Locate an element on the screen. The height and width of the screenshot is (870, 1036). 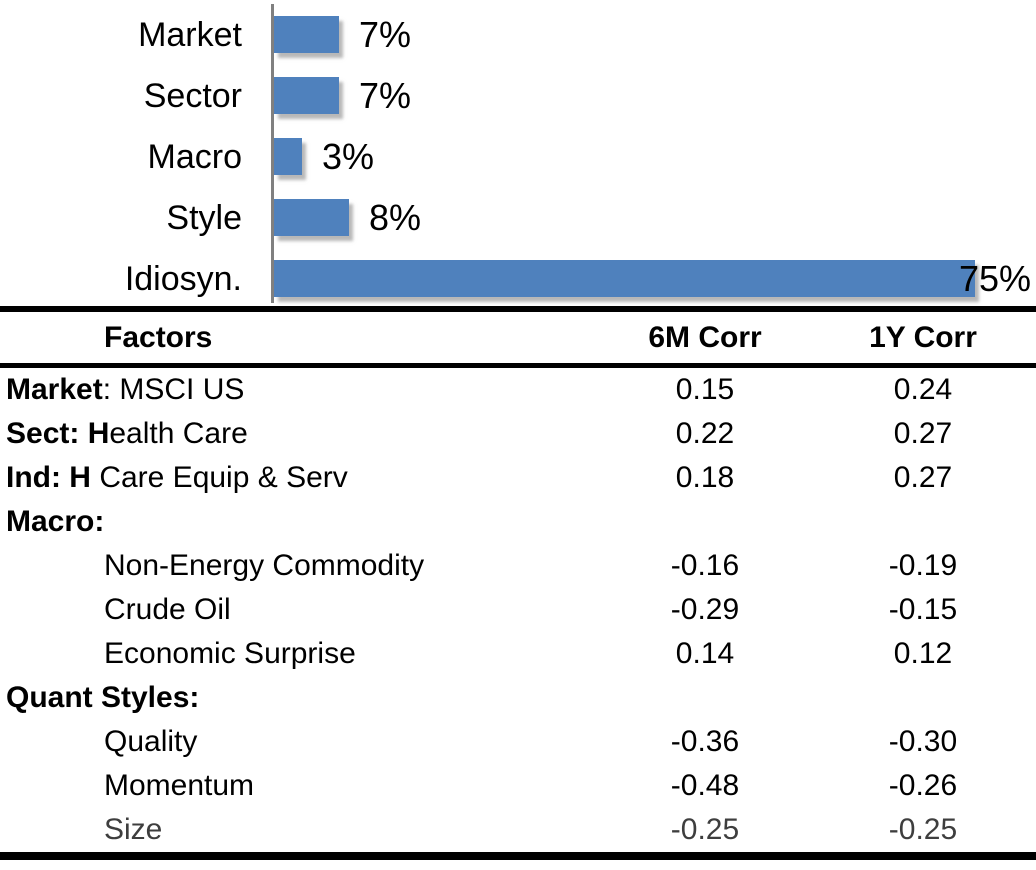
table-row: Quant Styles: is located at coordinates (518, 698).